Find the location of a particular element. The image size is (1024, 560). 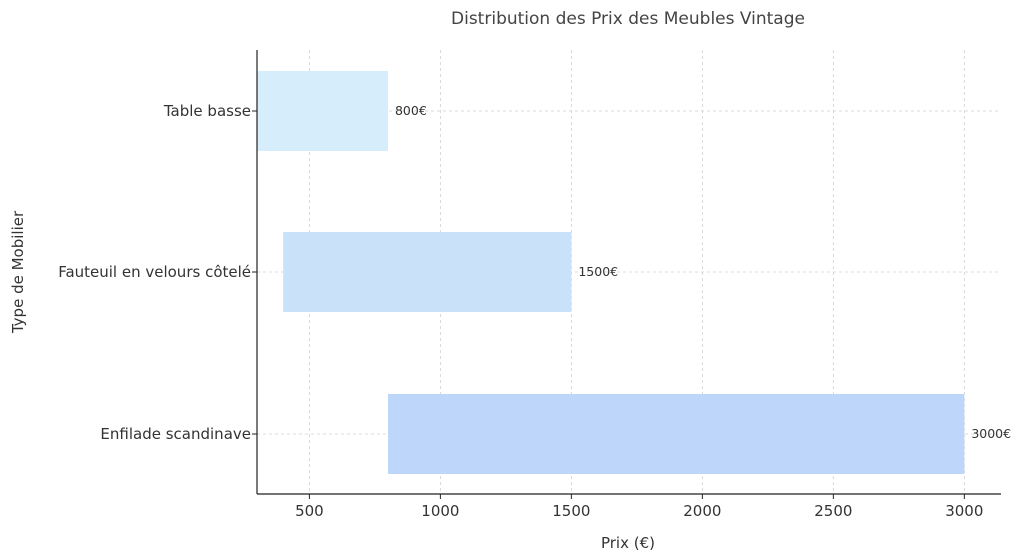

y-axis-label: Type de Mobilier is located at coordinates (18, 272).